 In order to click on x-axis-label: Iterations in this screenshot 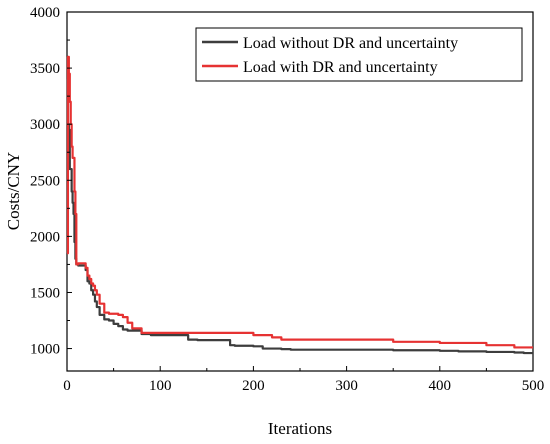, I will do `click(300, 428)`.